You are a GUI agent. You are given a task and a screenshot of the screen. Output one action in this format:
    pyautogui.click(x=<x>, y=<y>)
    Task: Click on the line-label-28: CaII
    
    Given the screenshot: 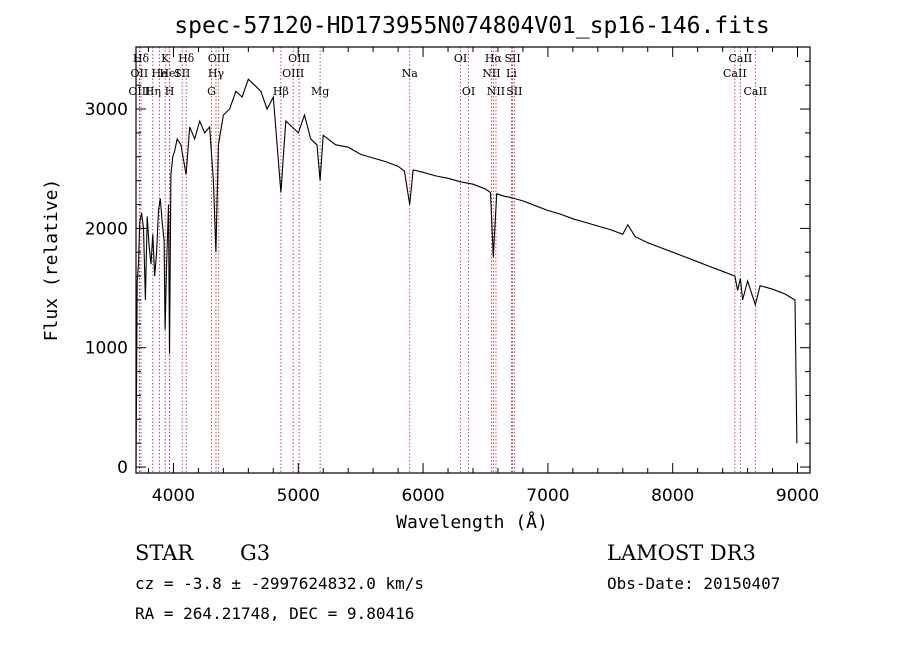 What is the action you would take?
    pyautogui.click(x=755, y=91)
    